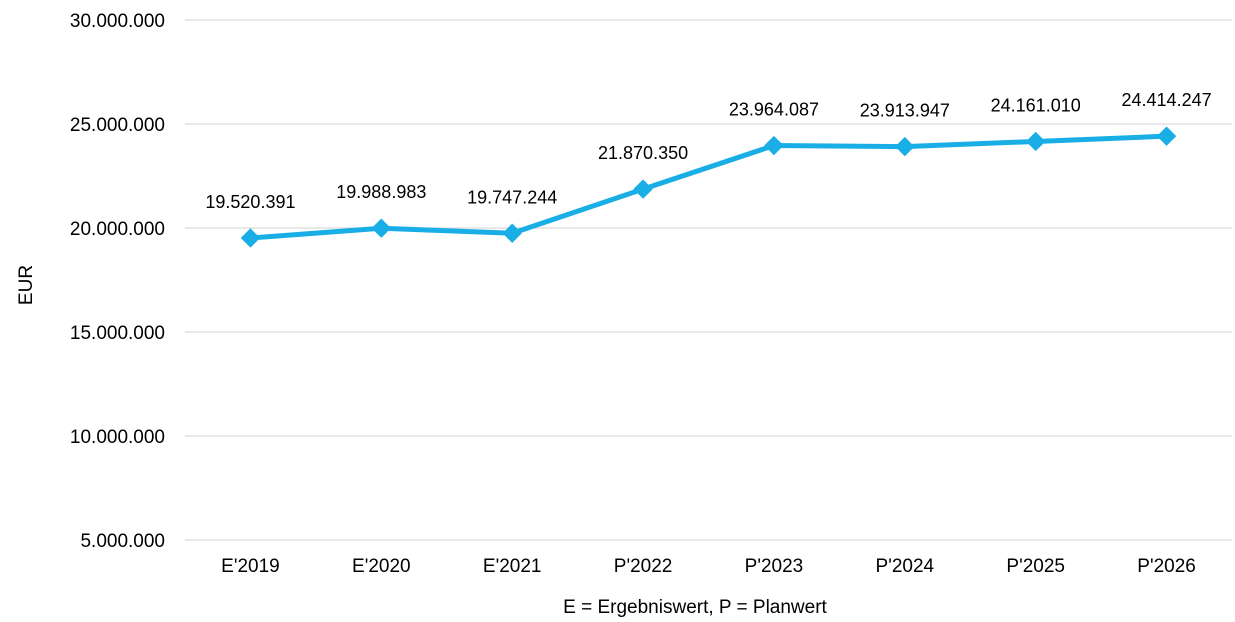  What do you see at coordinates (117, 229) in the screenshot?
I see `y-tick-label: 20.000.000` at bounding box center [117, 229].